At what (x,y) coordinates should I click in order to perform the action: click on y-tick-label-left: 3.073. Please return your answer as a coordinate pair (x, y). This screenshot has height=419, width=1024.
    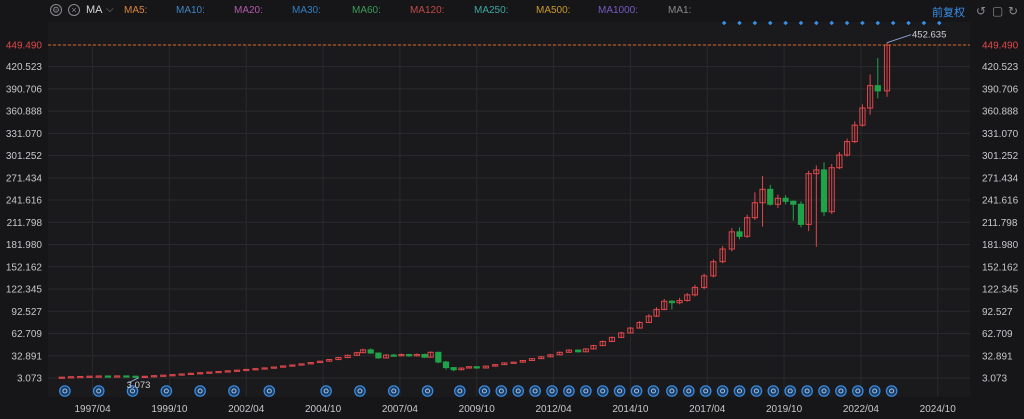
    Looking at the image, I should click on (29, 379).